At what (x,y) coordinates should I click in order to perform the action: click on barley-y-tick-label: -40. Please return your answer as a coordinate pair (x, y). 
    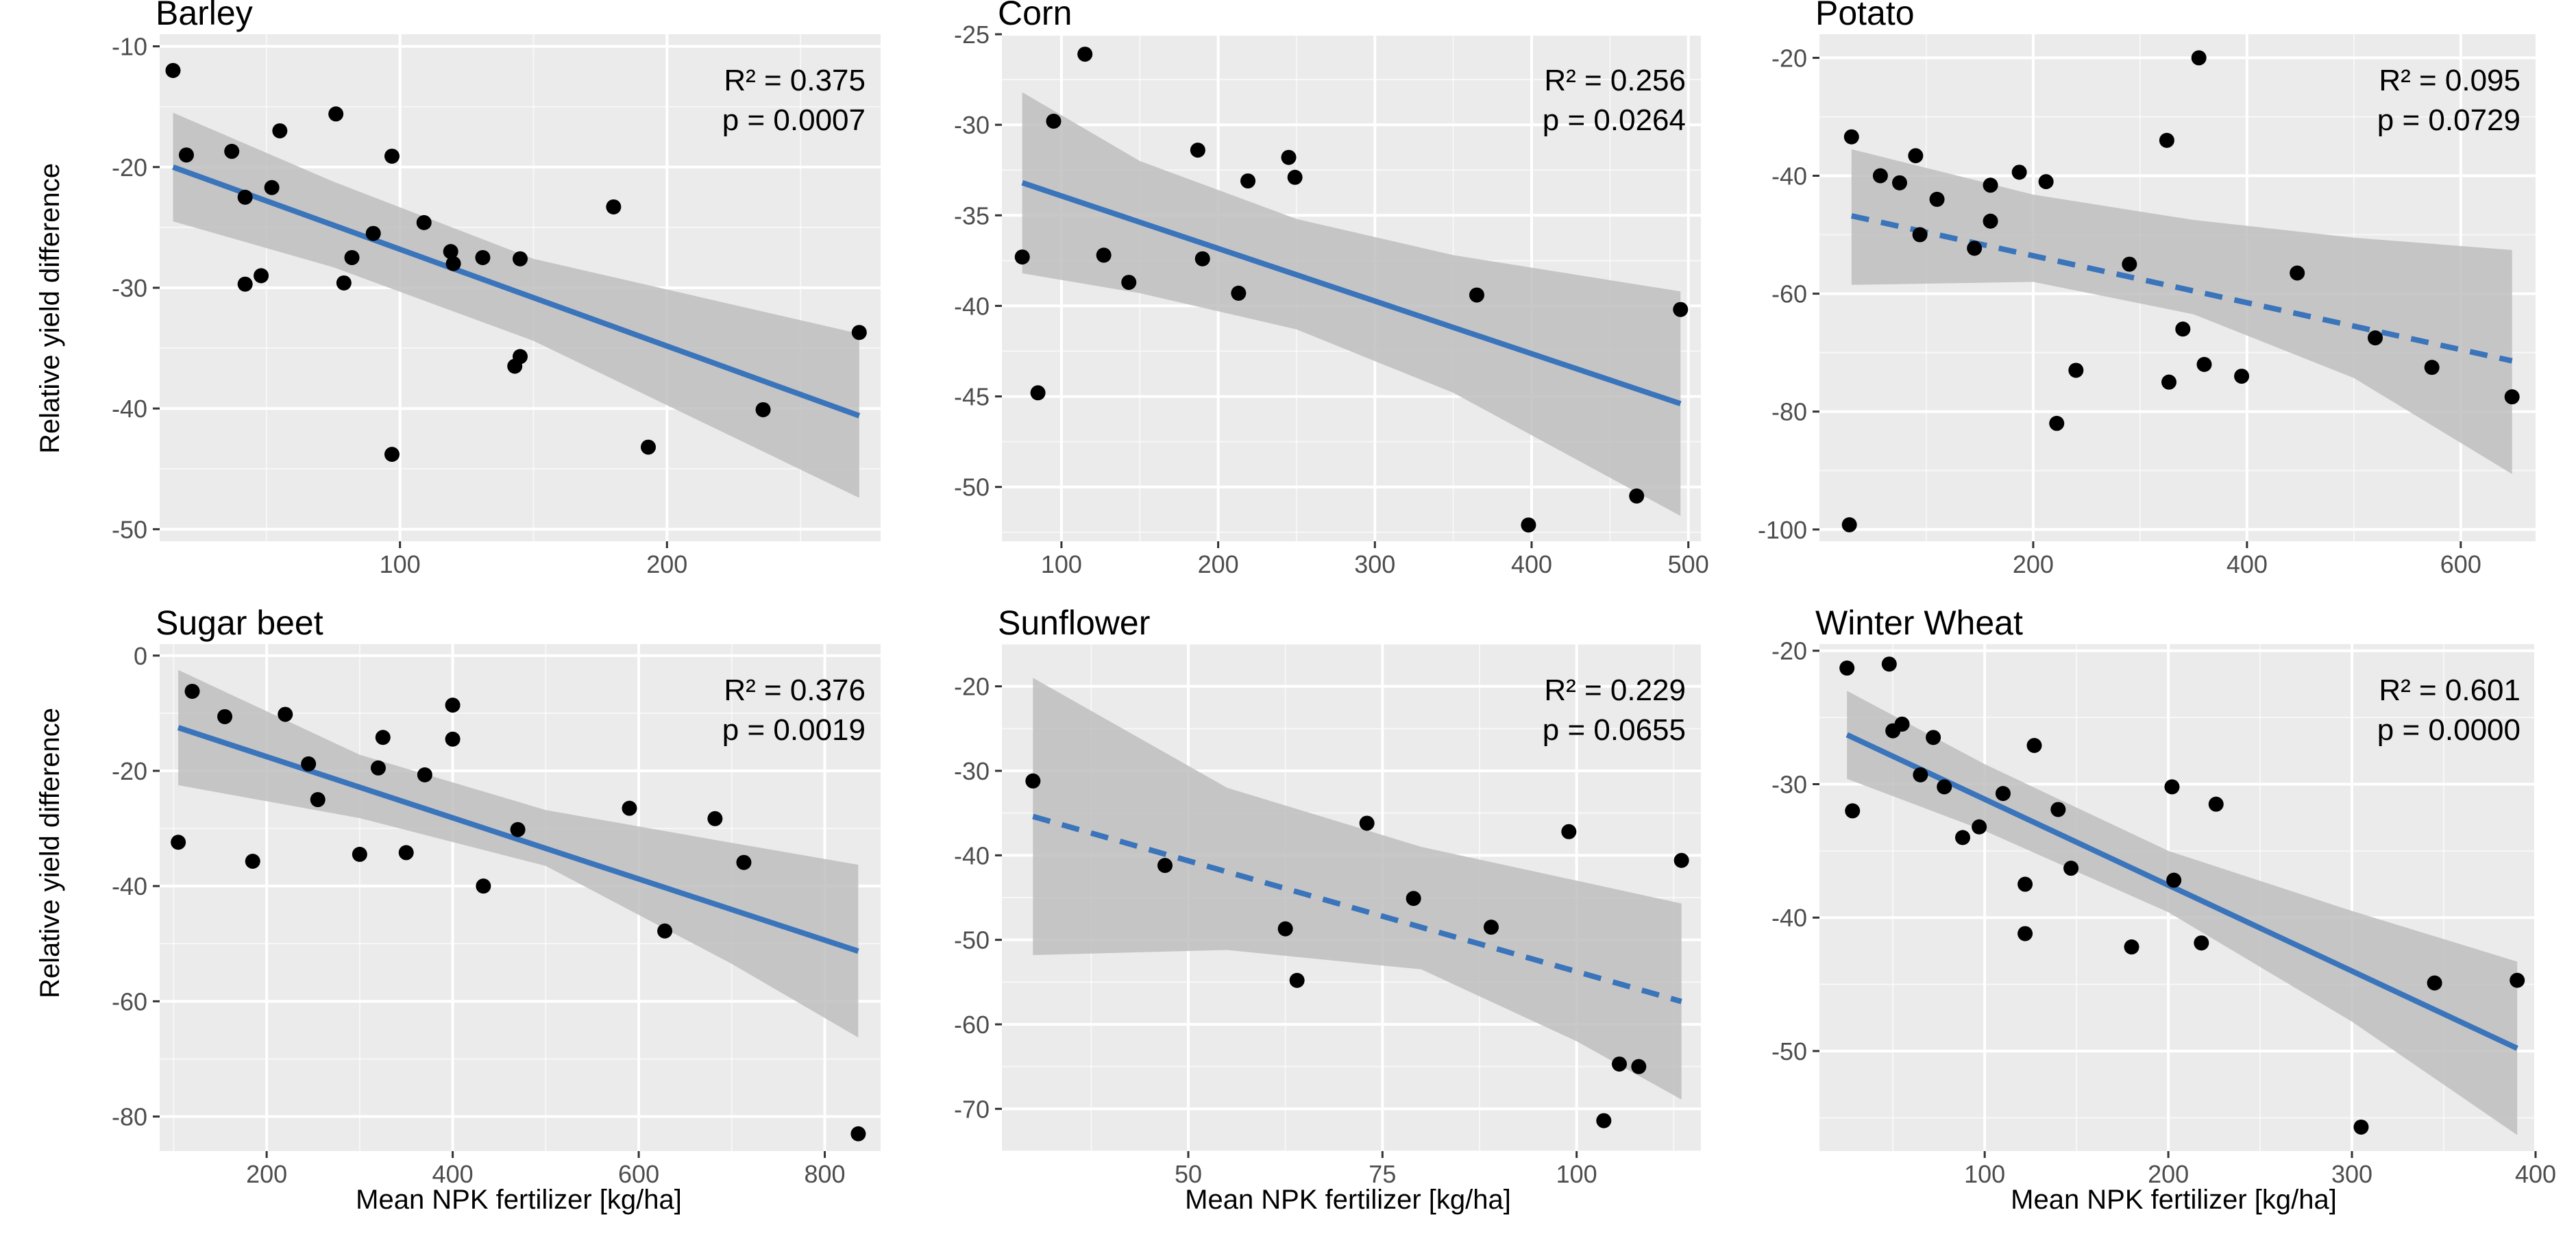
    Looking at the image, I should click on (130, 409).